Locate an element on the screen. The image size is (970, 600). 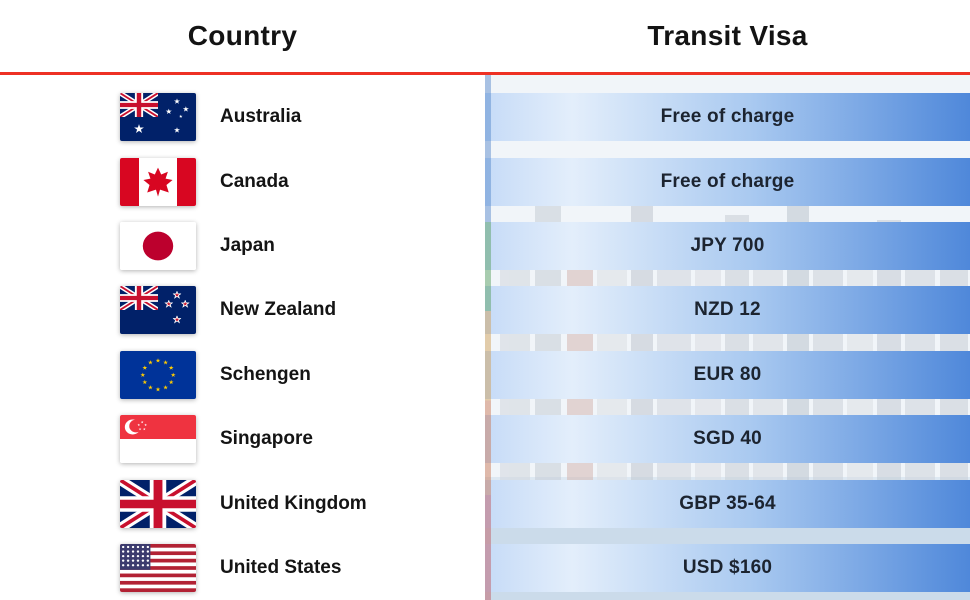
australia-flag-icon is located at coordinates (158, 117).